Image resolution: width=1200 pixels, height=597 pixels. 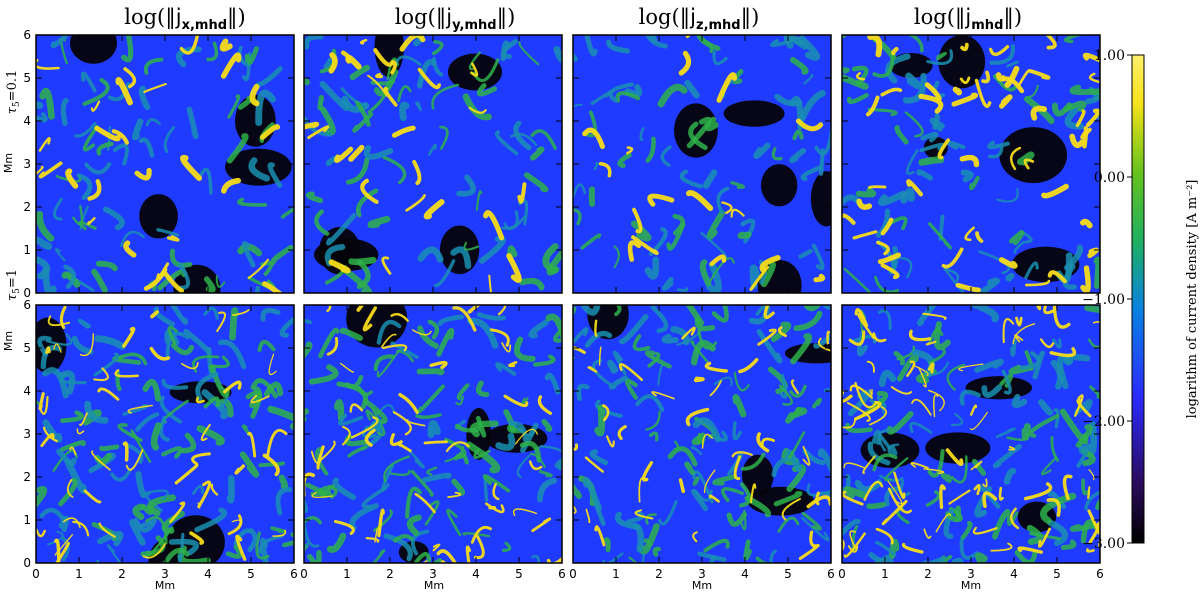 I want to click on row-label-tau-1: τ5=1, so click(x=13, y=285).